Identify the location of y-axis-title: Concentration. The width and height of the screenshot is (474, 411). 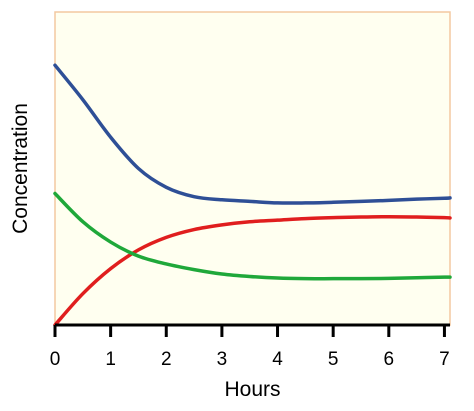
(20, 168).